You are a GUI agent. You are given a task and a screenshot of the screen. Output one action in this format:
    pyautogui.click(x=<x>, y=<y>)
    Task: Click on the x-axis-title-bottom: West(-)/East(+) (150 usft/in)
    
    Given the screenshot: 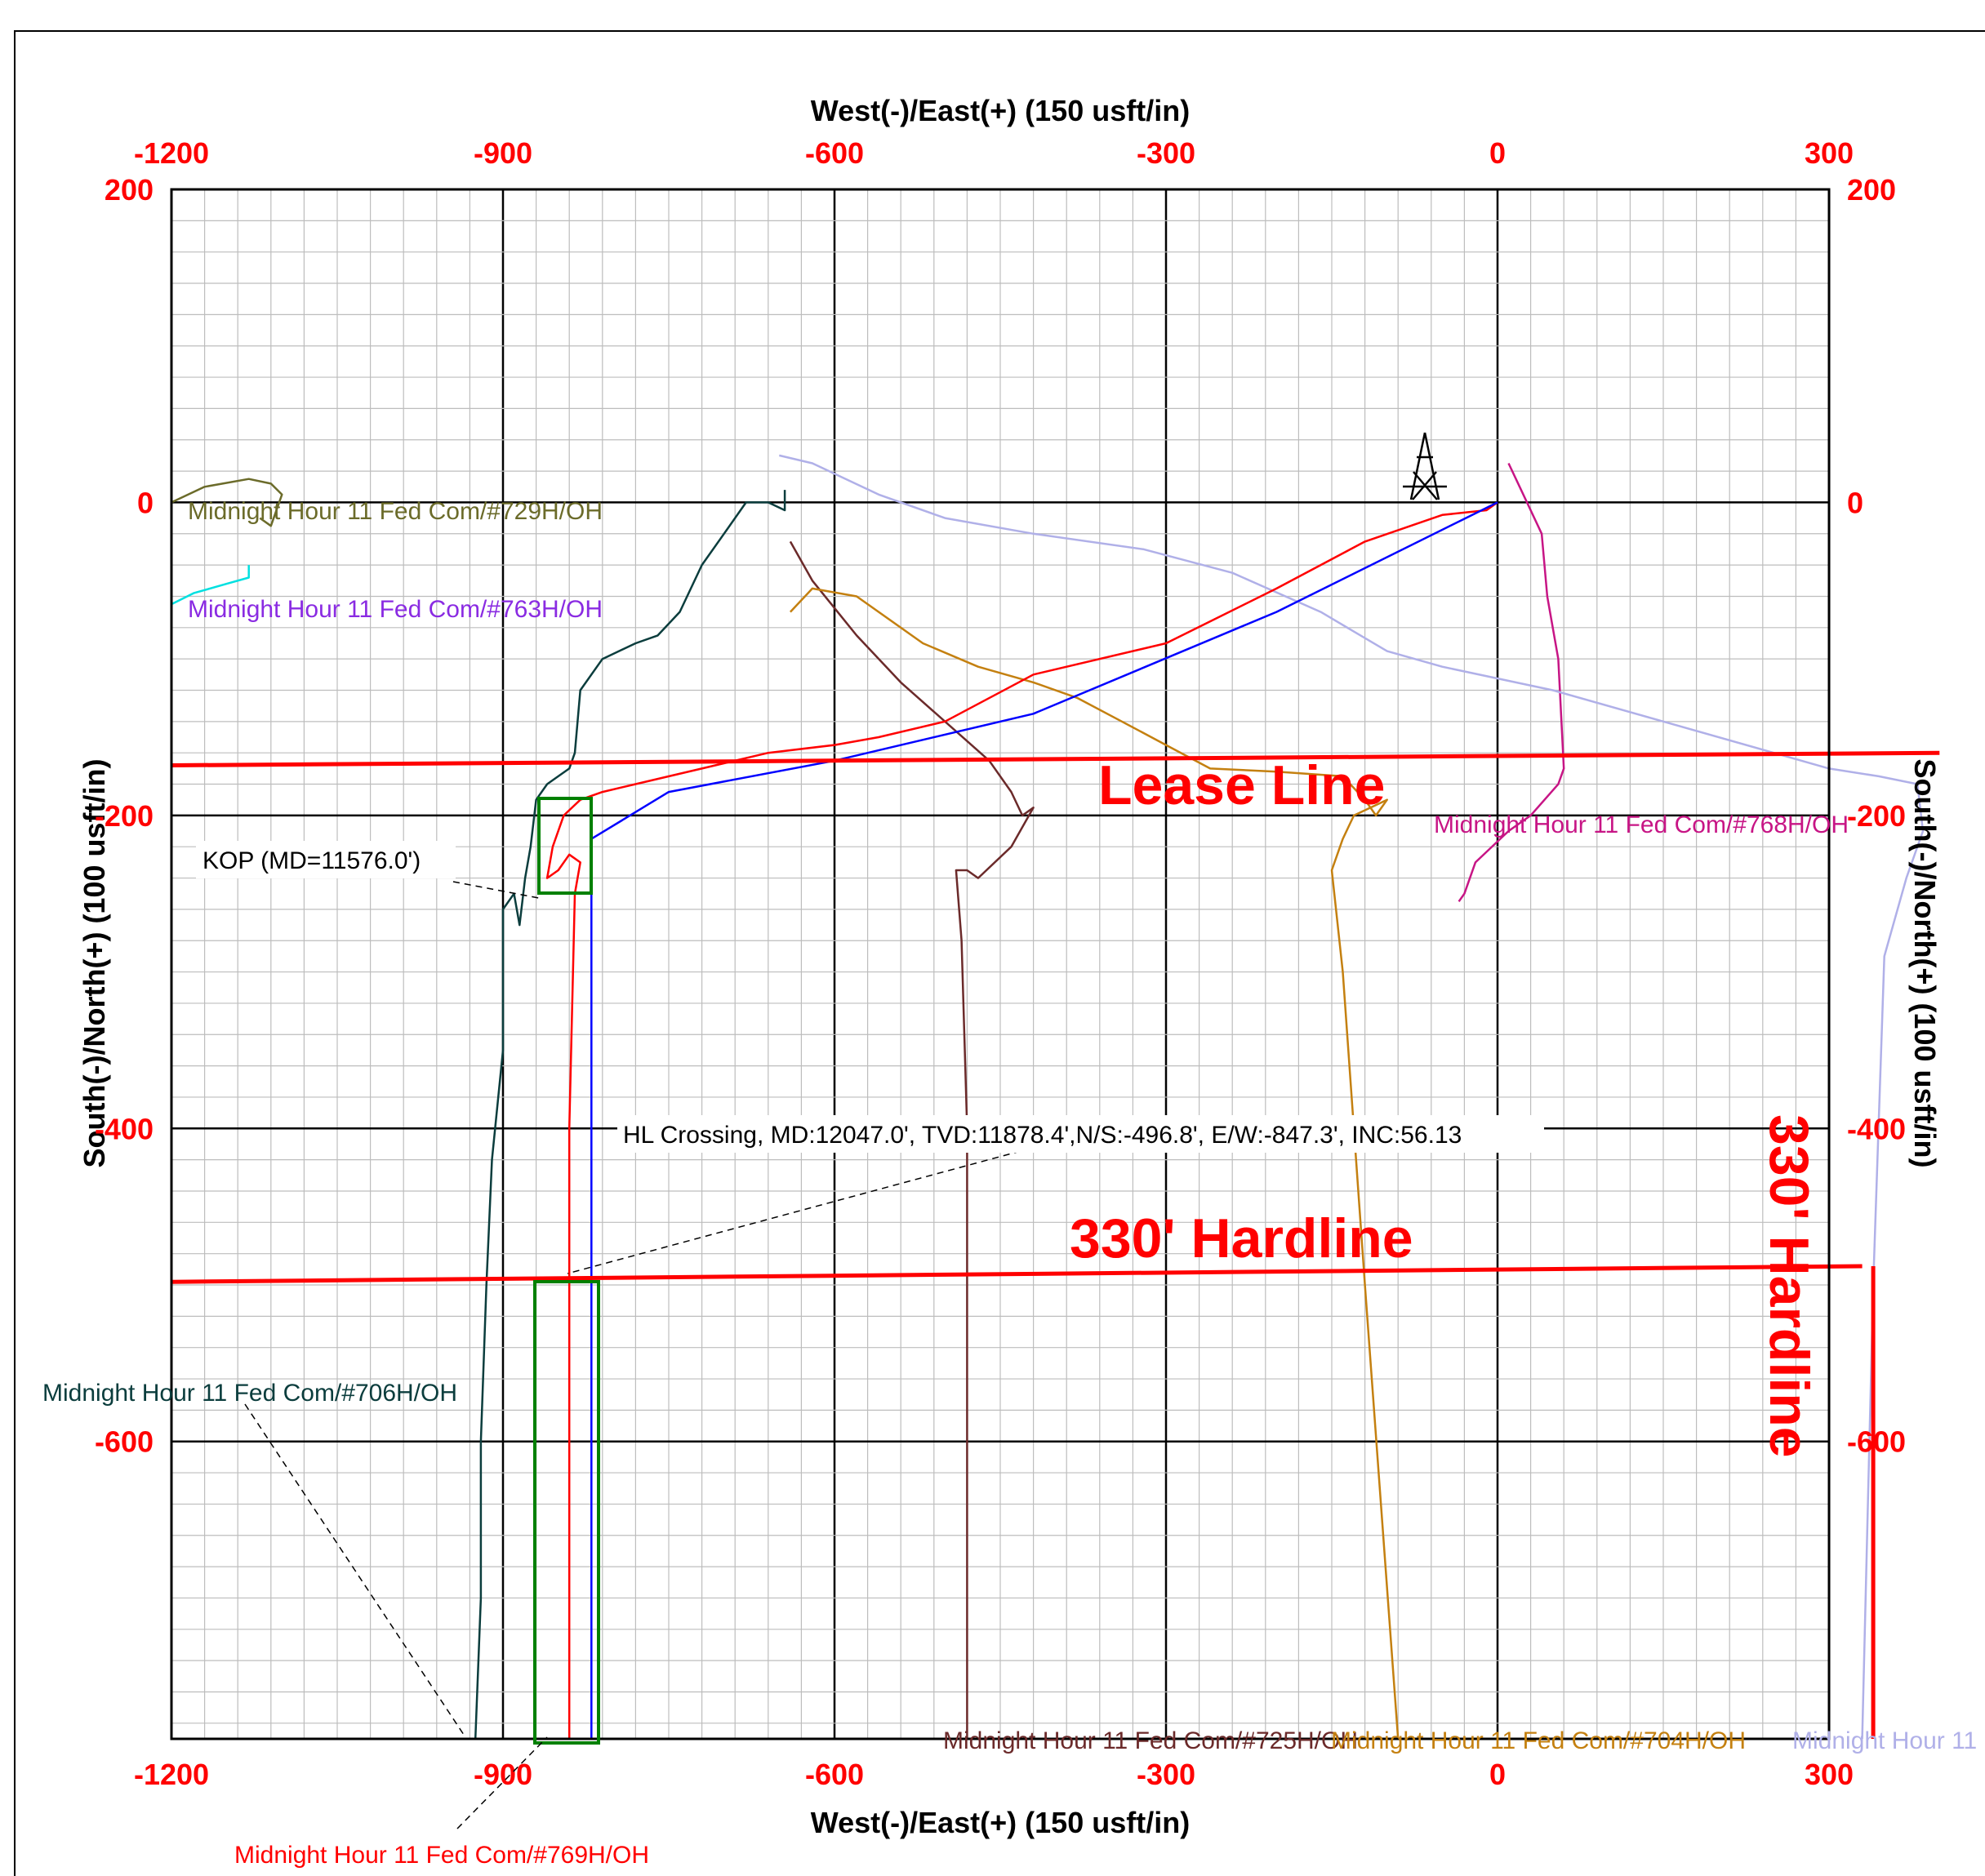 What is the action you would take?
    pyautogui.click(x=1001, y=1823)
    